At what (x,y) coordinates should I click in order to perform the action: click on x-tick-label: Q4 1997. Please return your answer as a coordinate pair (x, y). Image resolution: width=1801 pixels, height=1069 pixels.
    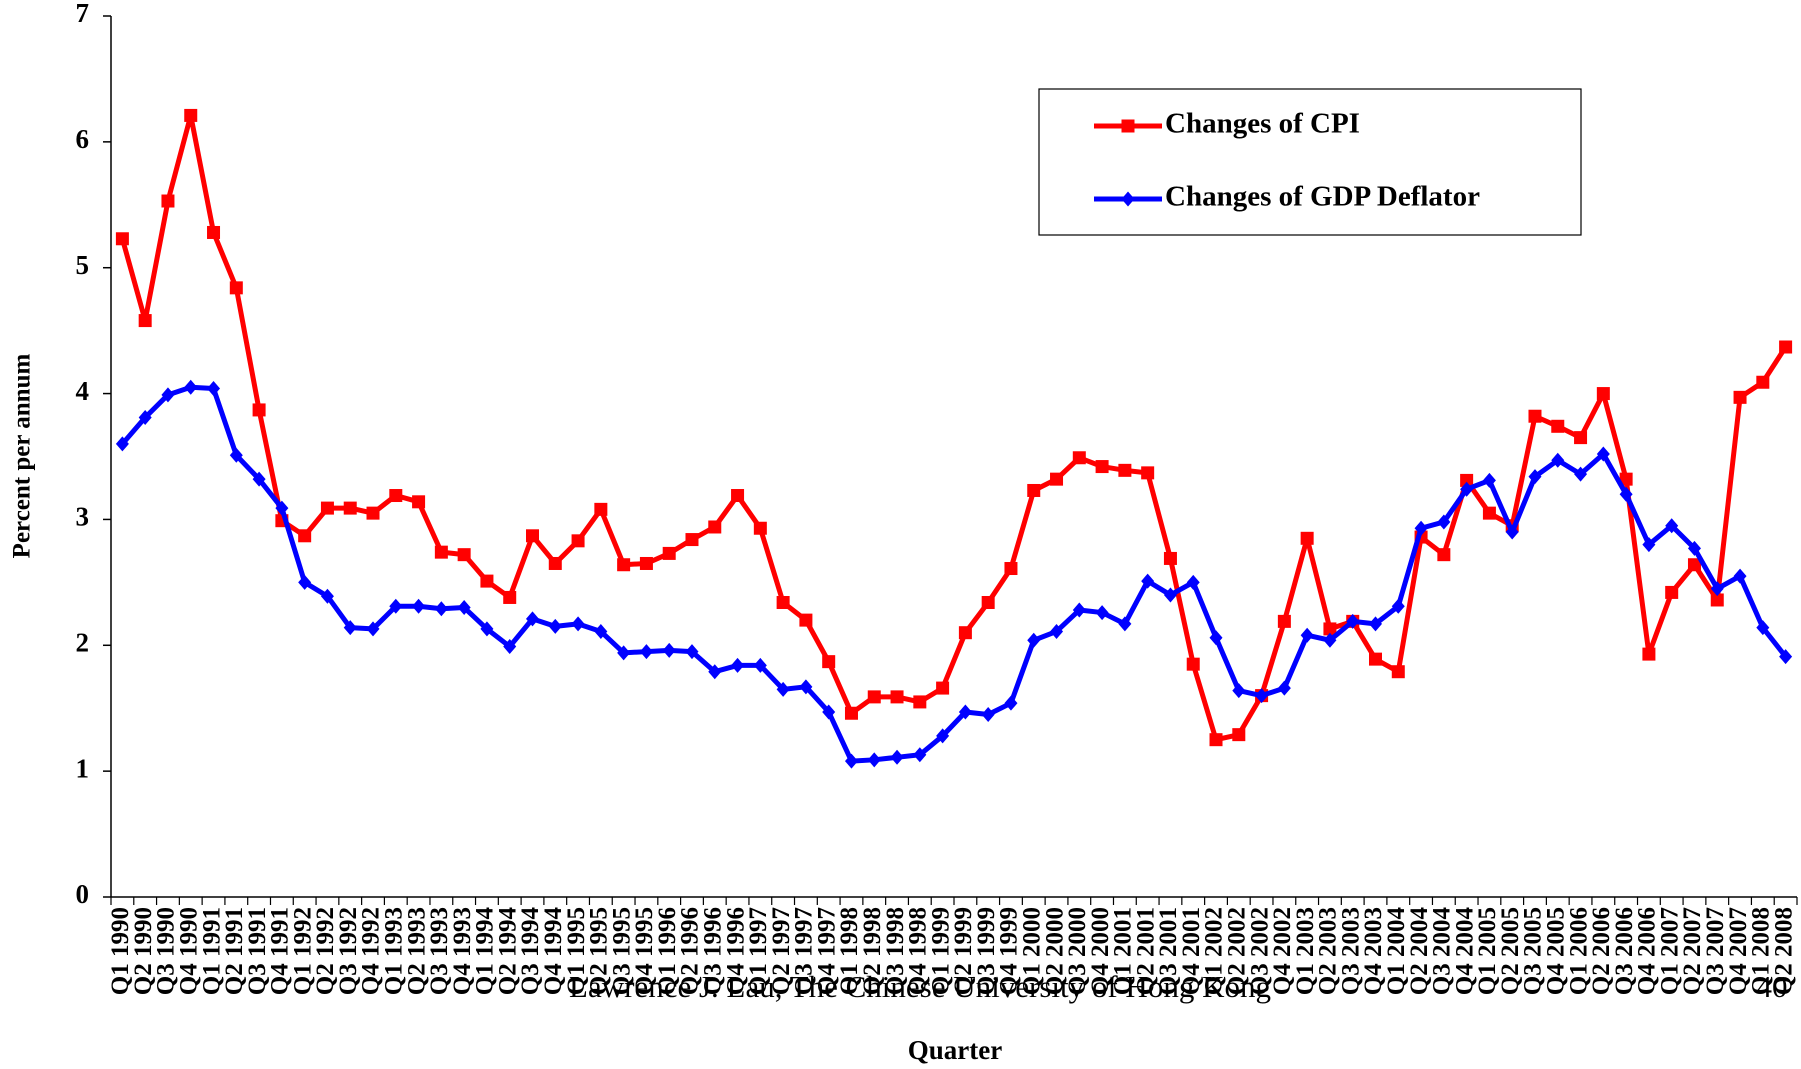
    Looking at the image, I should click on (826, 951).